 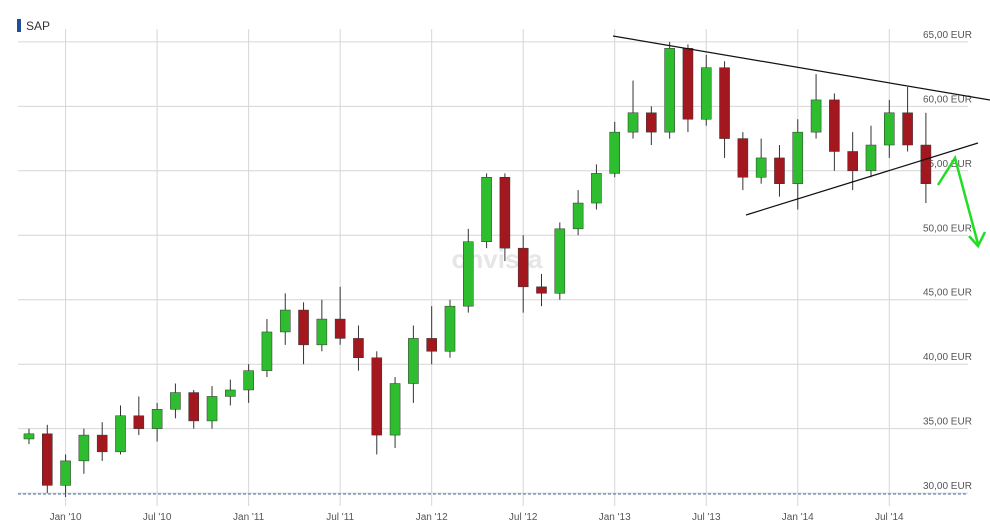 What do you see at coordinates (432, 517) in the screenshot?
I see `x-tick-label: Jan '12` at bounding box center [432, 517].